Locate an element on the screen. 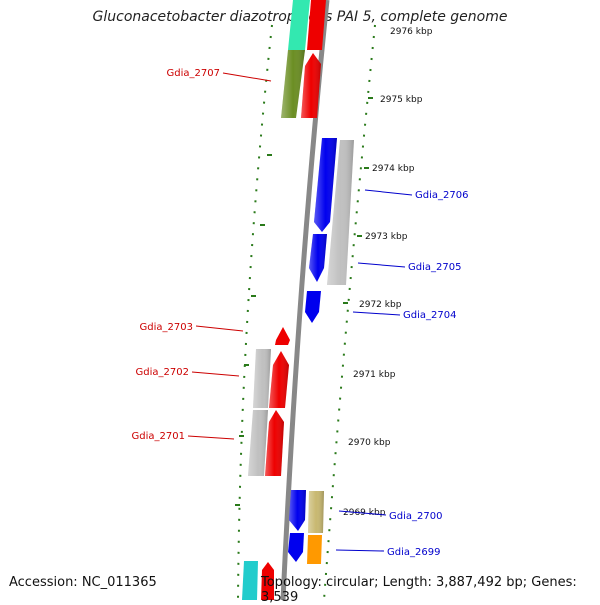 The width and height of the screenshot is (600, 605). gene-gdia-2701-gray is located at coordinates (258, 443).